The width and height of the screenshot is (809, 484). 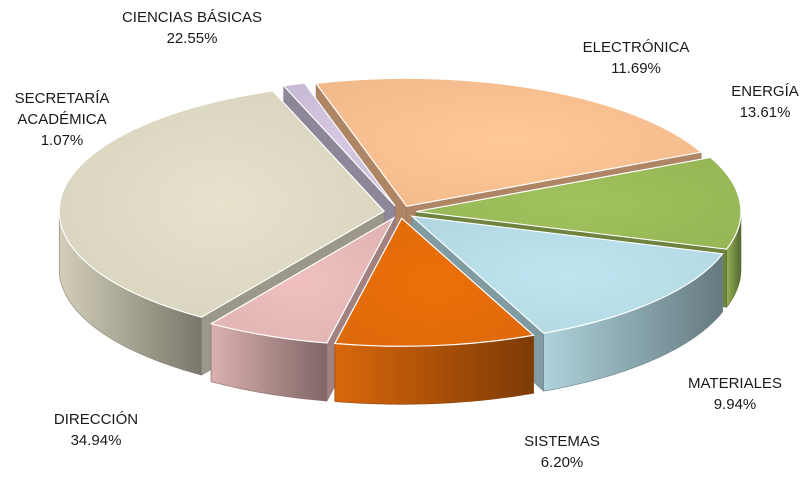 What do you see at coordinates (765, 91) in the screenshot?
I see `slice-name-label: ENERGÍA` at bounding box center [765, 91].